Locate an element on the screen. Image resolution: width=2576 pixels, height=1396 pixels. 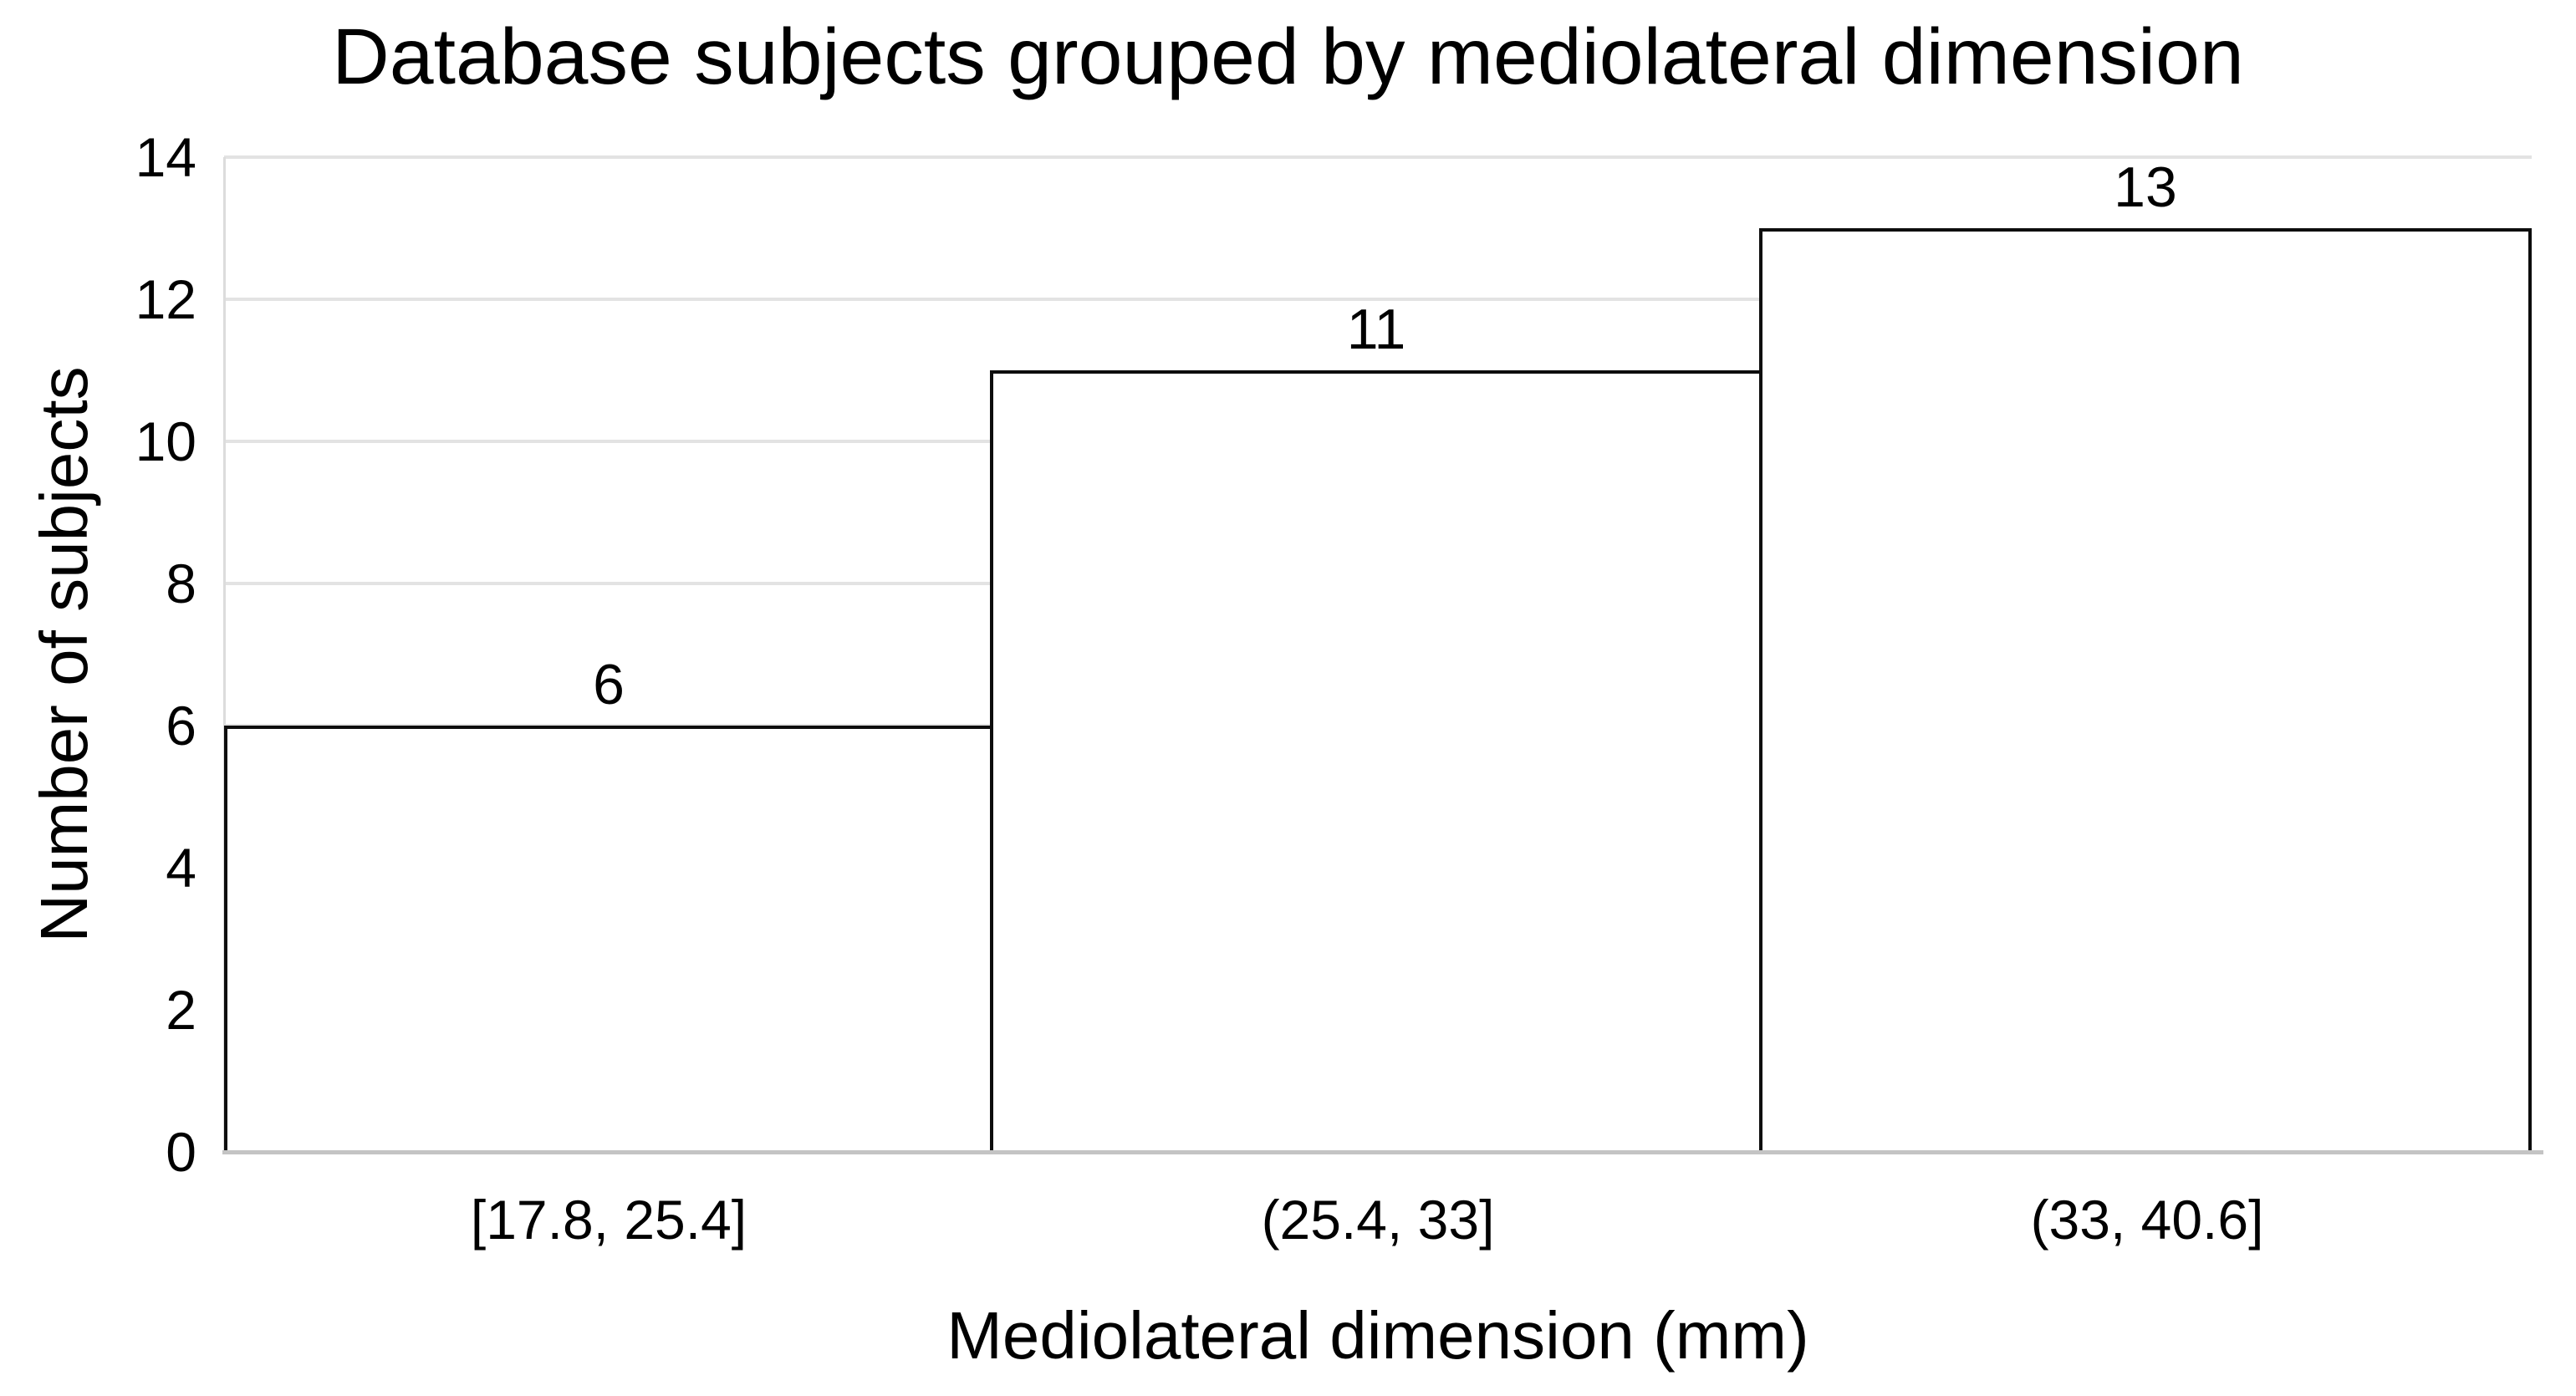
x-tick-label: (25.4, 33] is located at coordinates (1378, 1220).